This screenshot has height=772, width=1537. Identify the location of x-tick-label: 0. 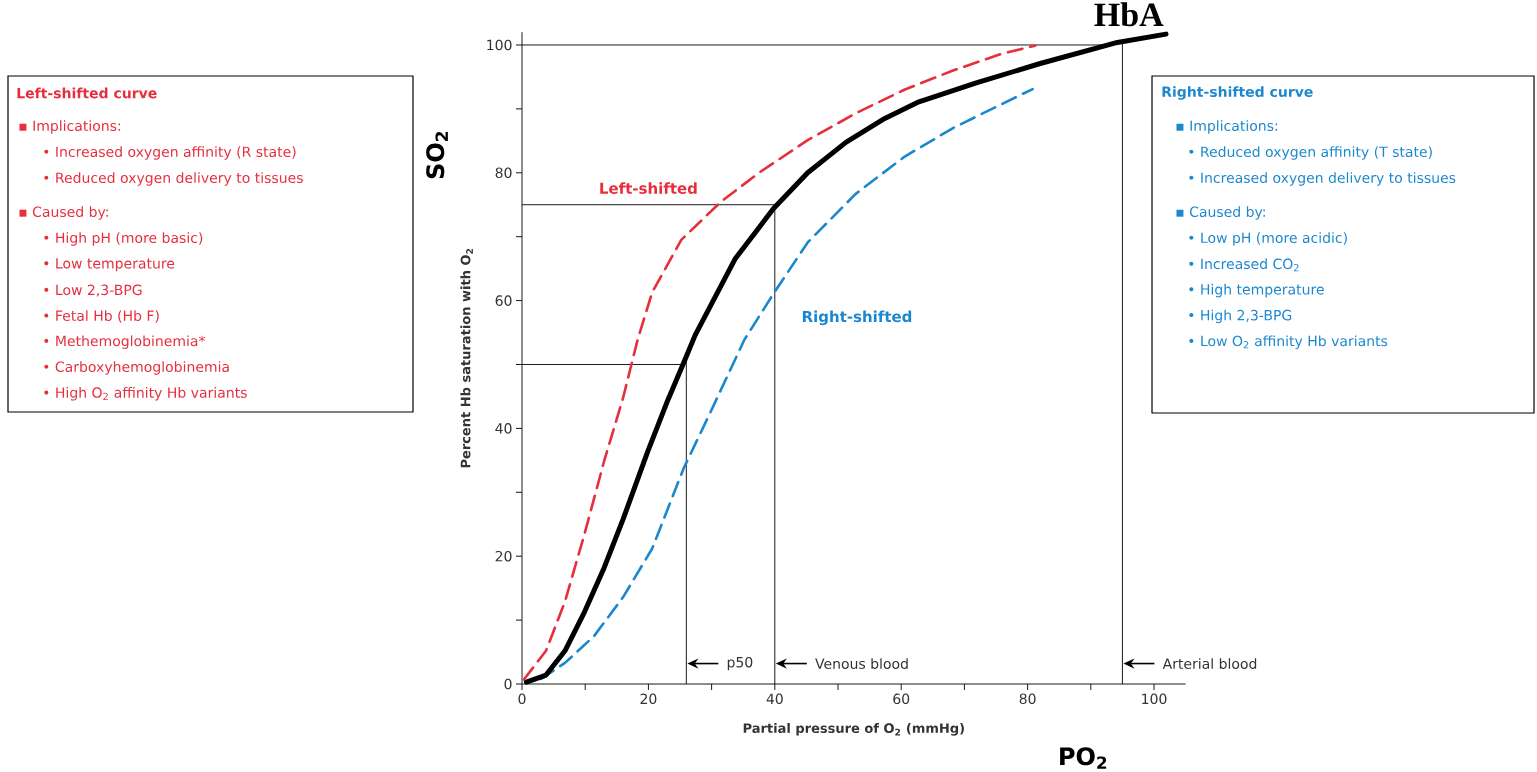
(522, 699).